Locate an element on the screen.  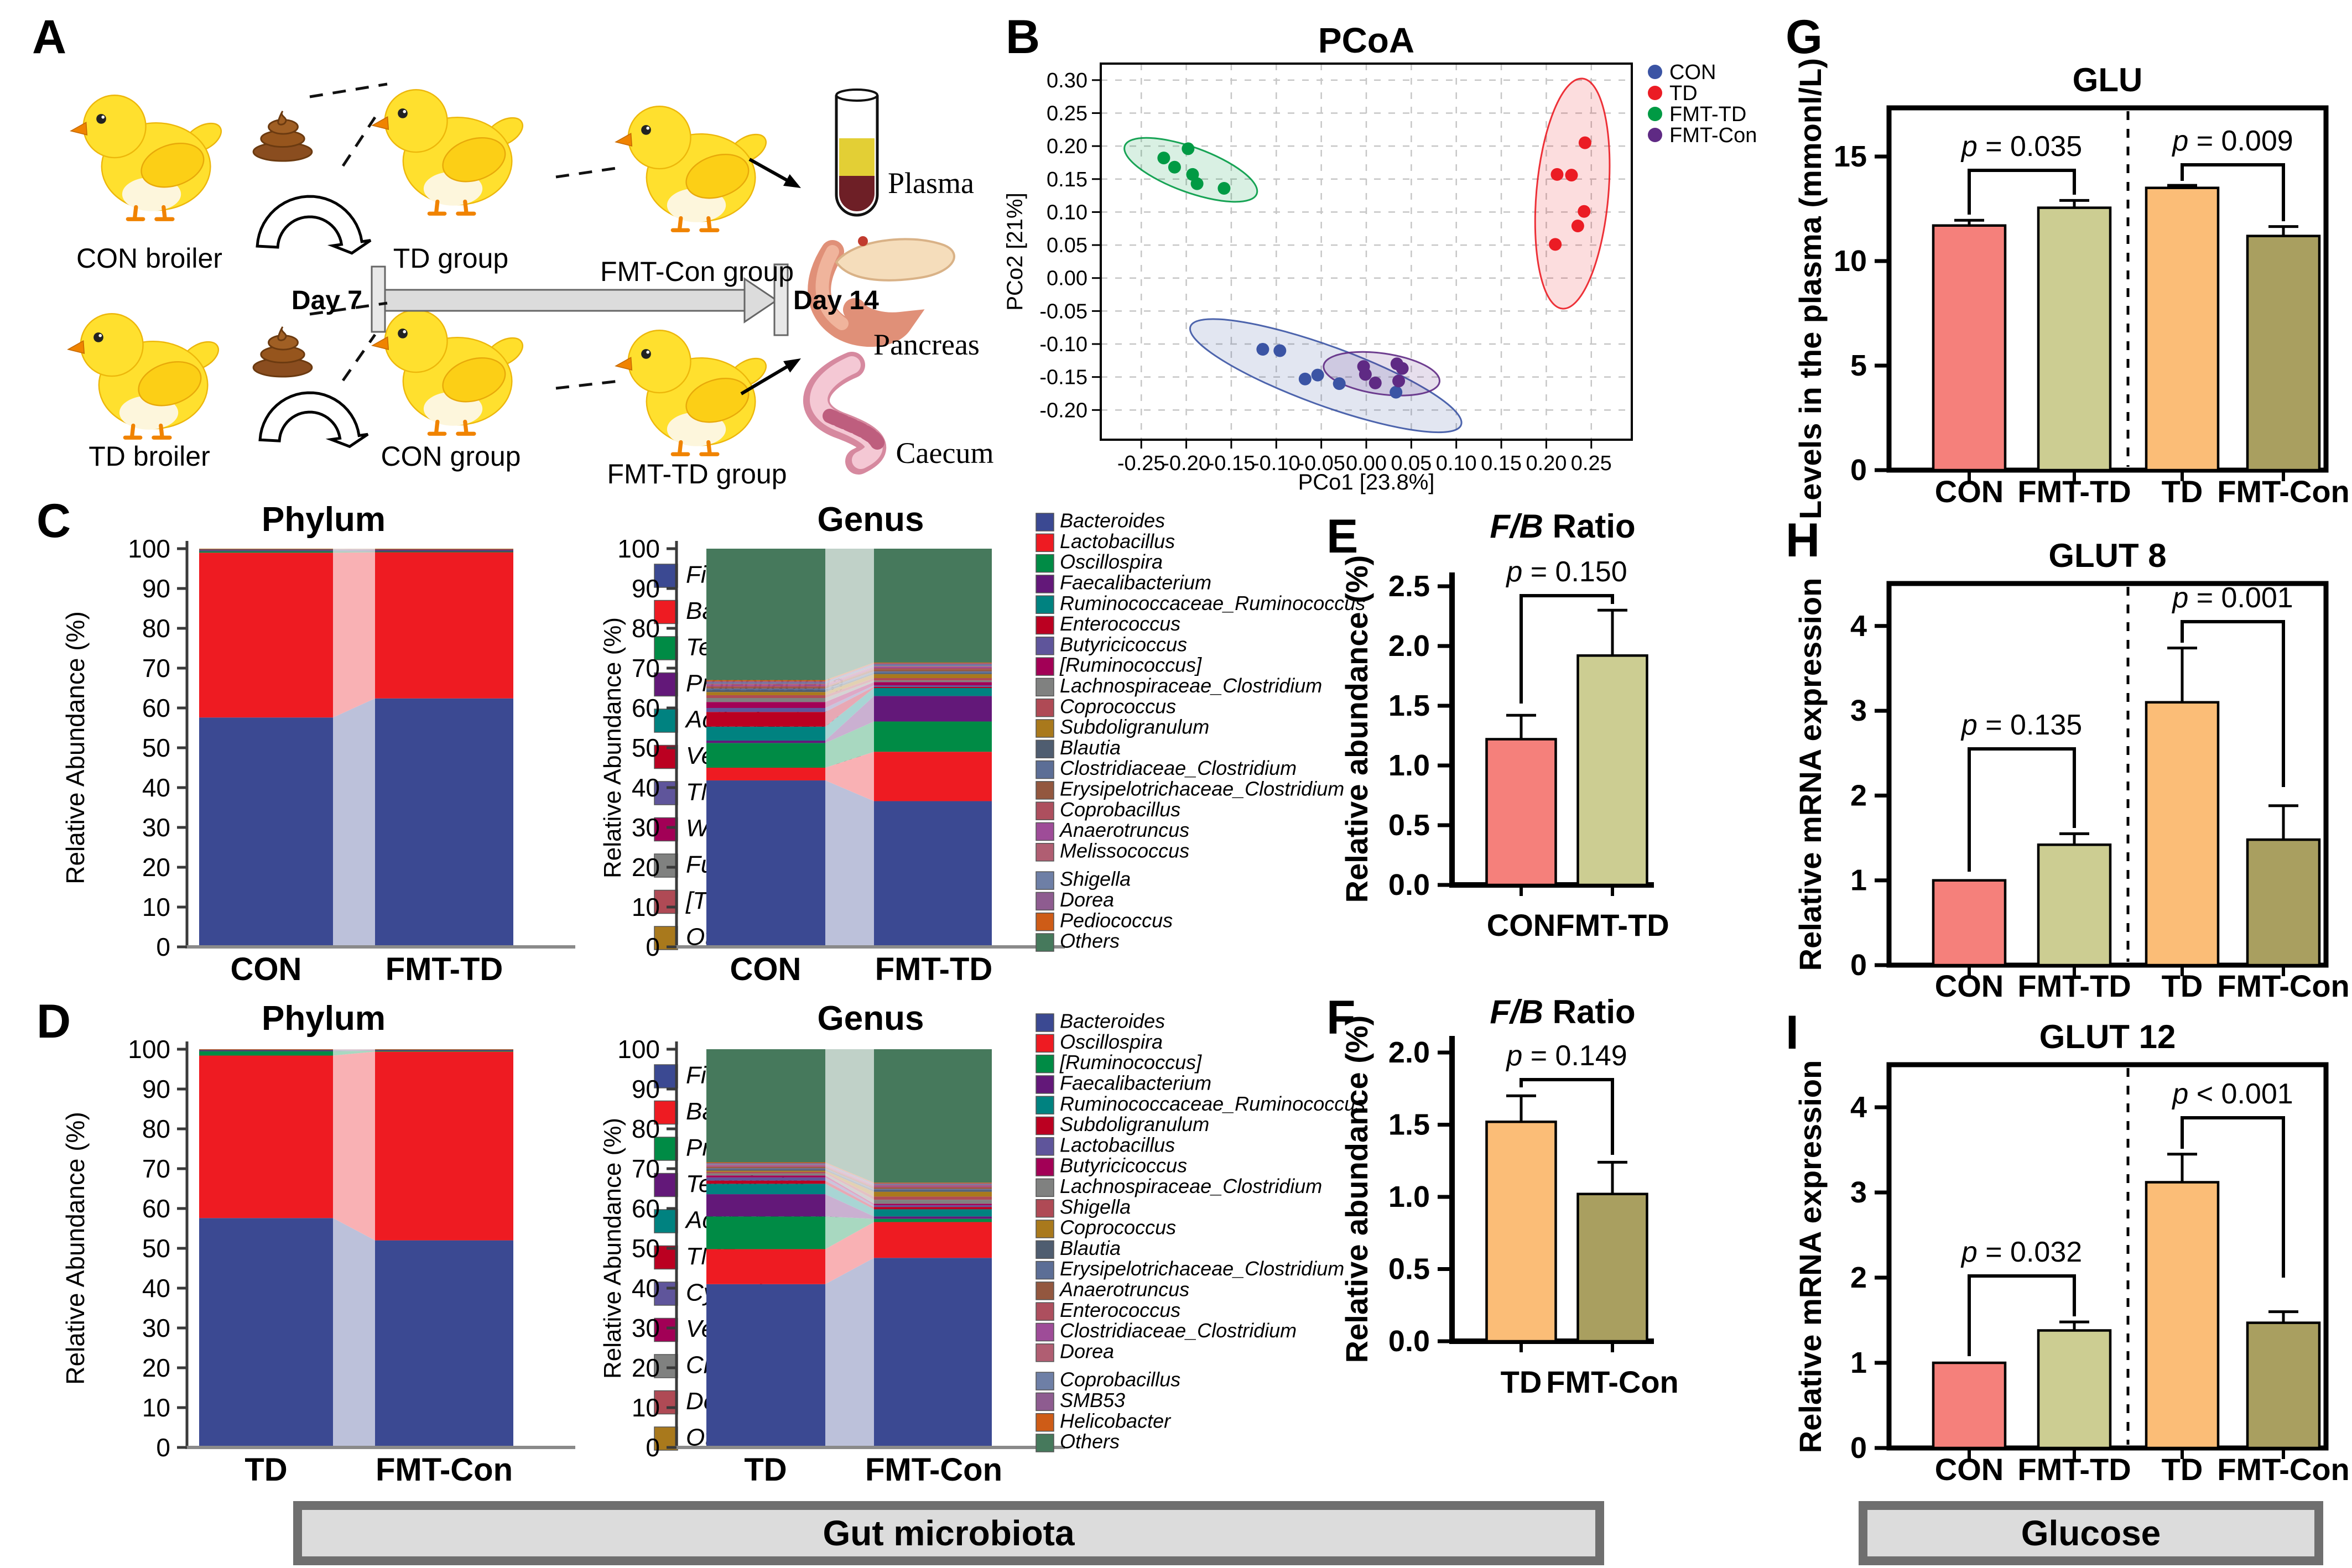
plasma-tube-icon is located at coordinates (857, 152).